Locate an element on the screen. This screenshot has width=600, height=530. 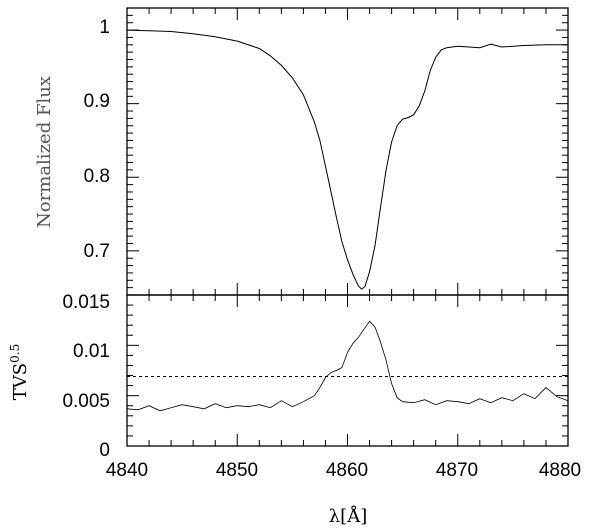
x-tick-label: 4850 is located at coordinates (237, 470).